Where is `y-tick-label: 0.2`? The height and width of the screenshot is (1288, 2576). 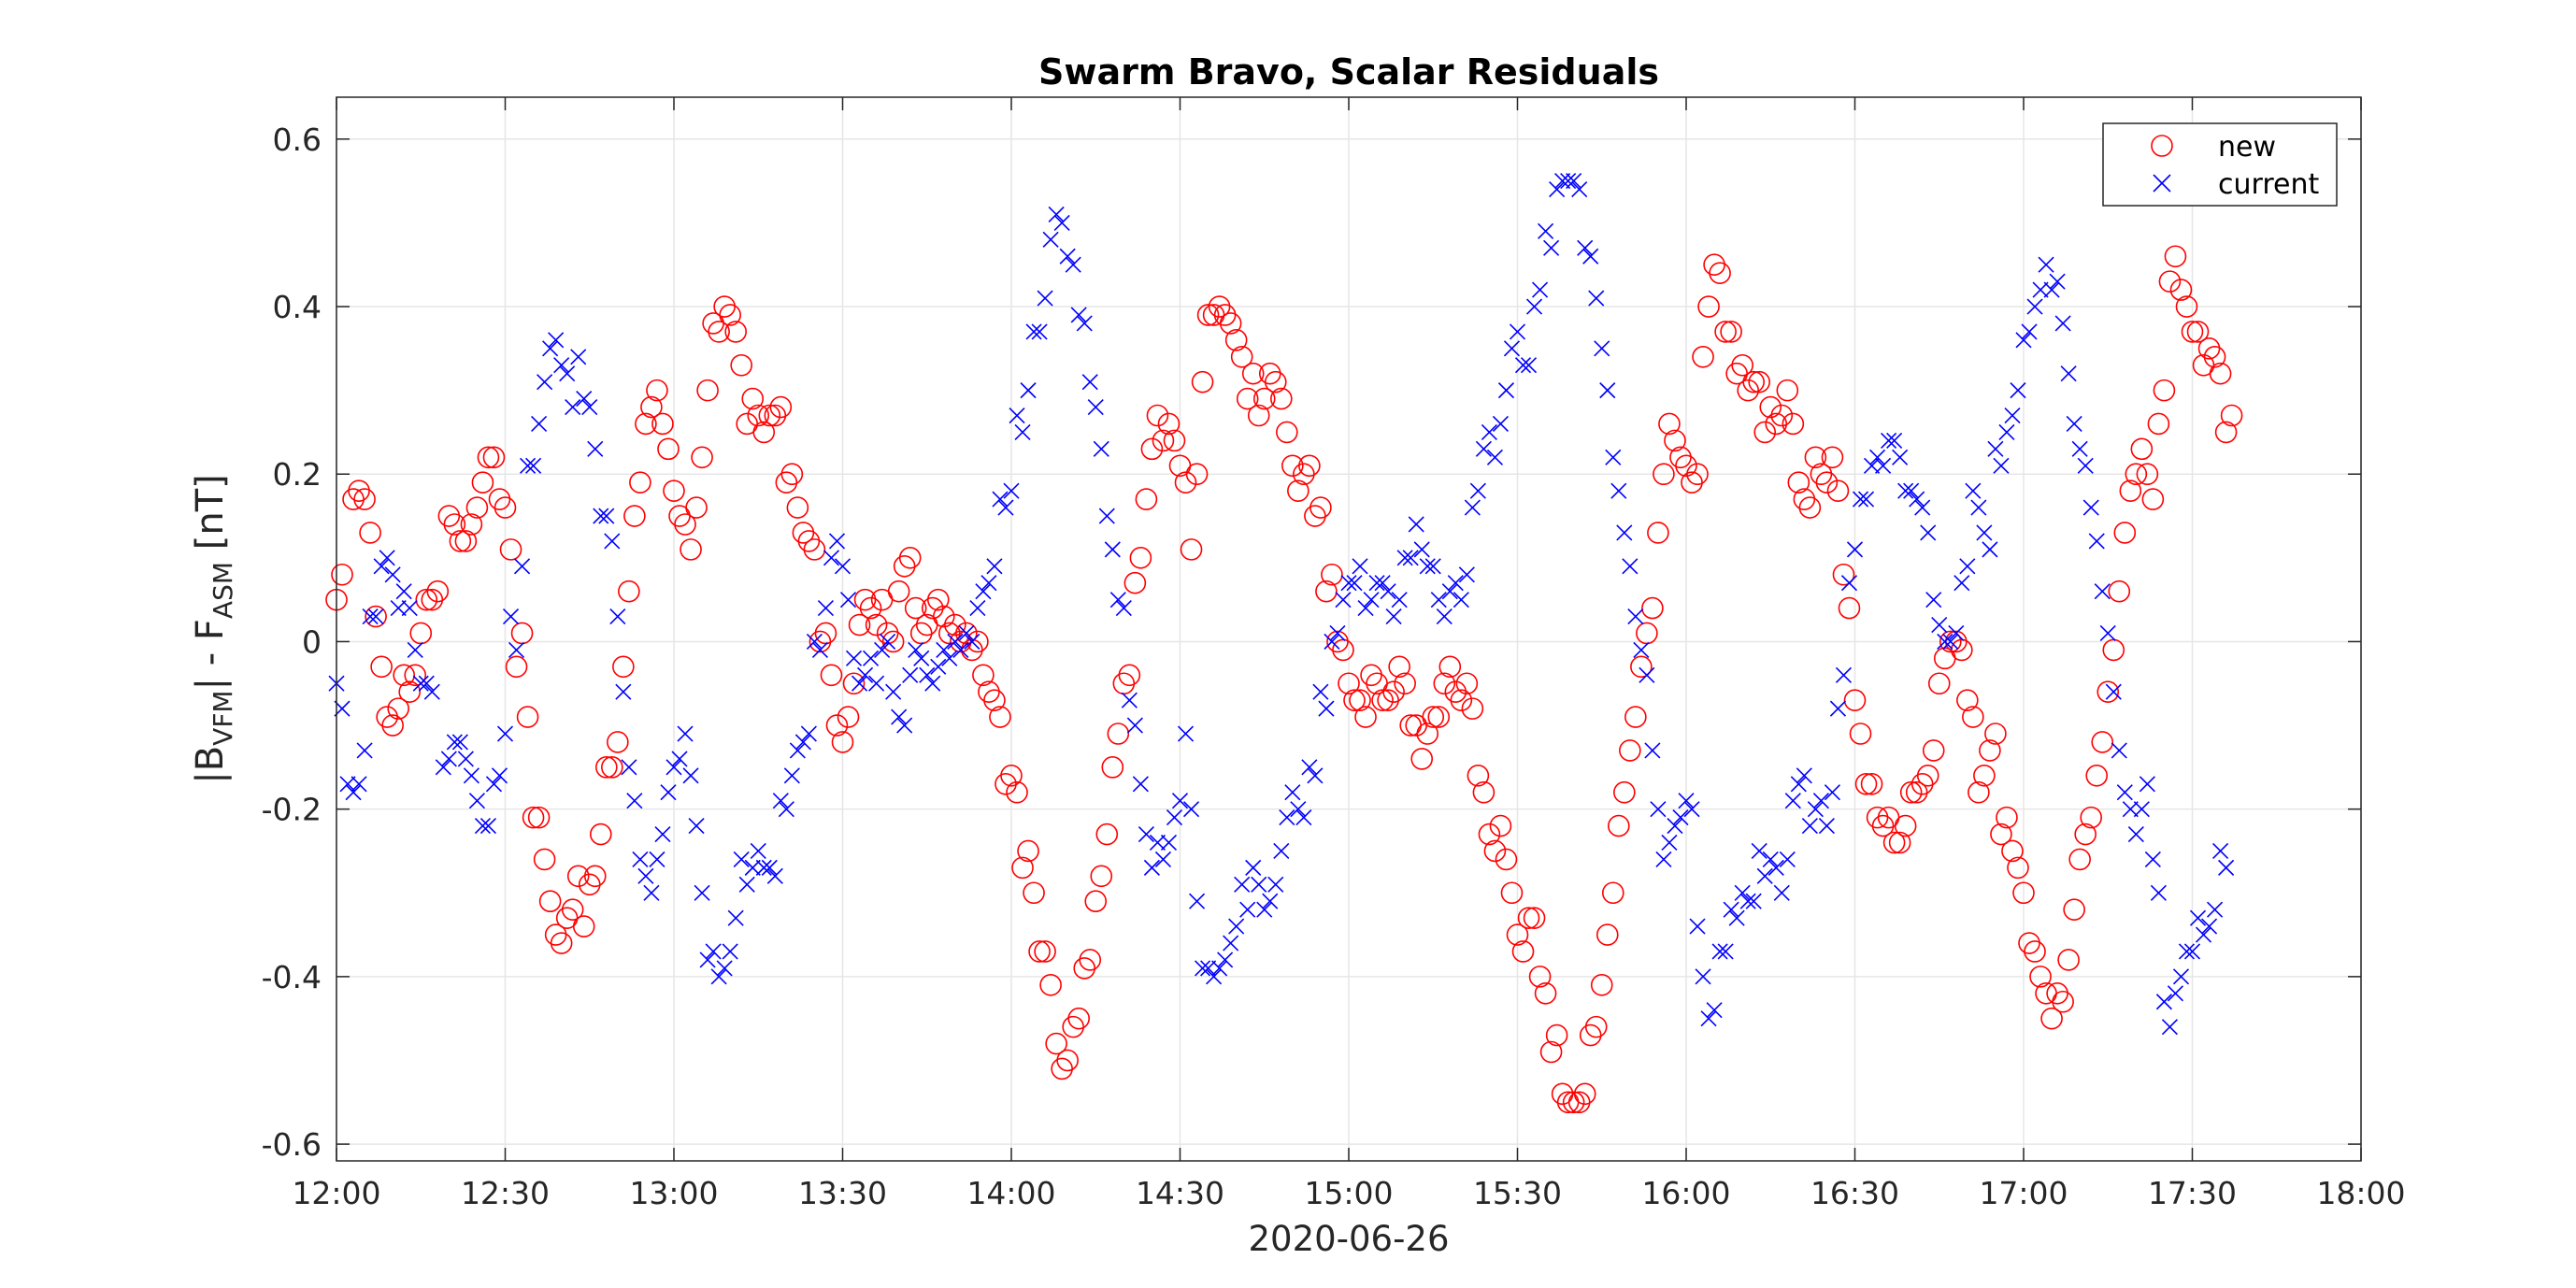 y-tick-label: 0.2 is located at coordinates (297, 474).